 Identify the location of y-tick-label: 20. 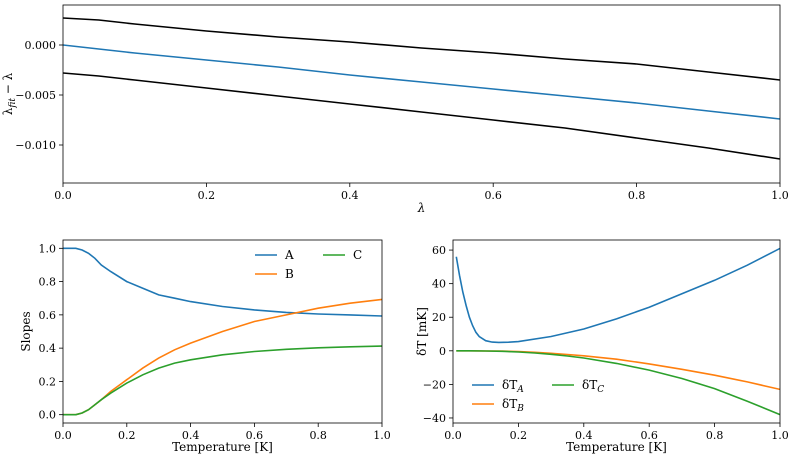
(439, 317).